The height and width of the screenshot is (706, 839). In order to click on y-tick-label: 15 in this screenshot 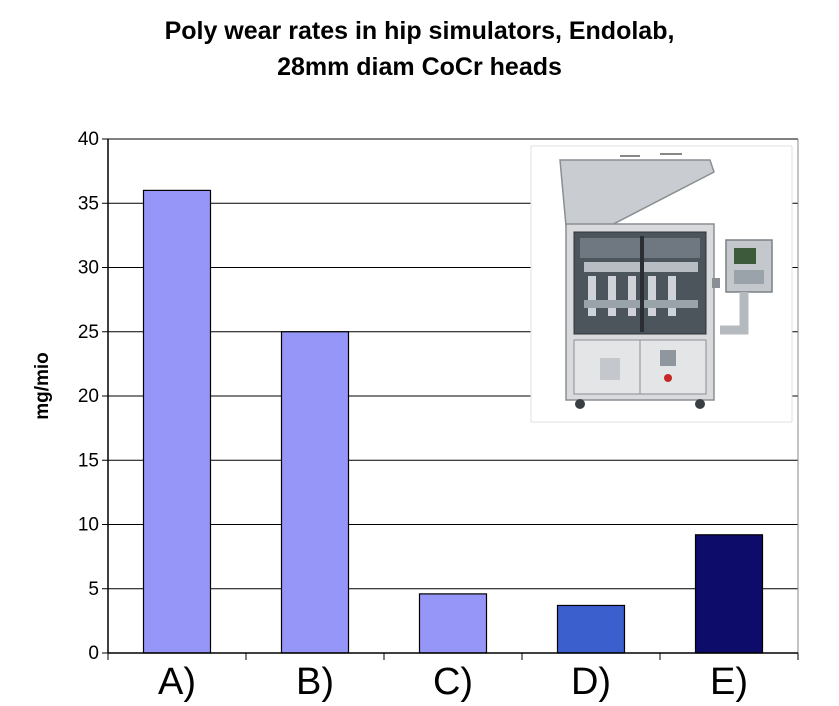, I will do `click(88, 460)`.